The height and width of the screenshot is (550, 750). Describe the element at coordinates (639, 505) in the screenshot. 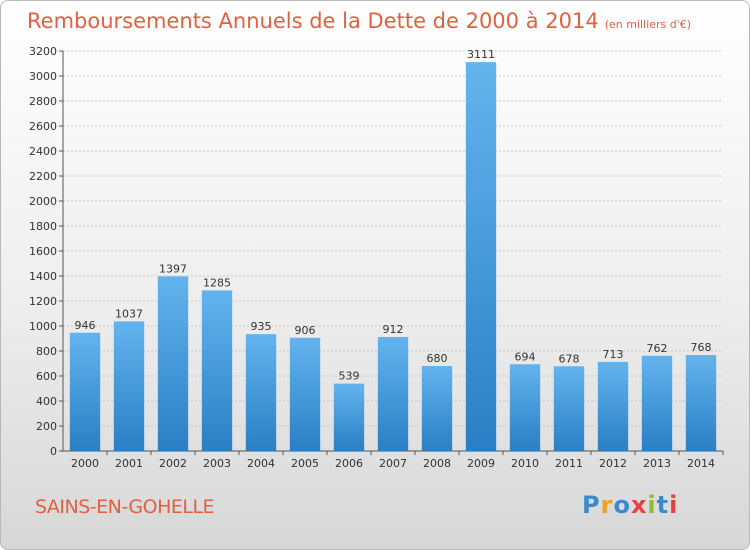

I see `logo-letter: x` at that location.